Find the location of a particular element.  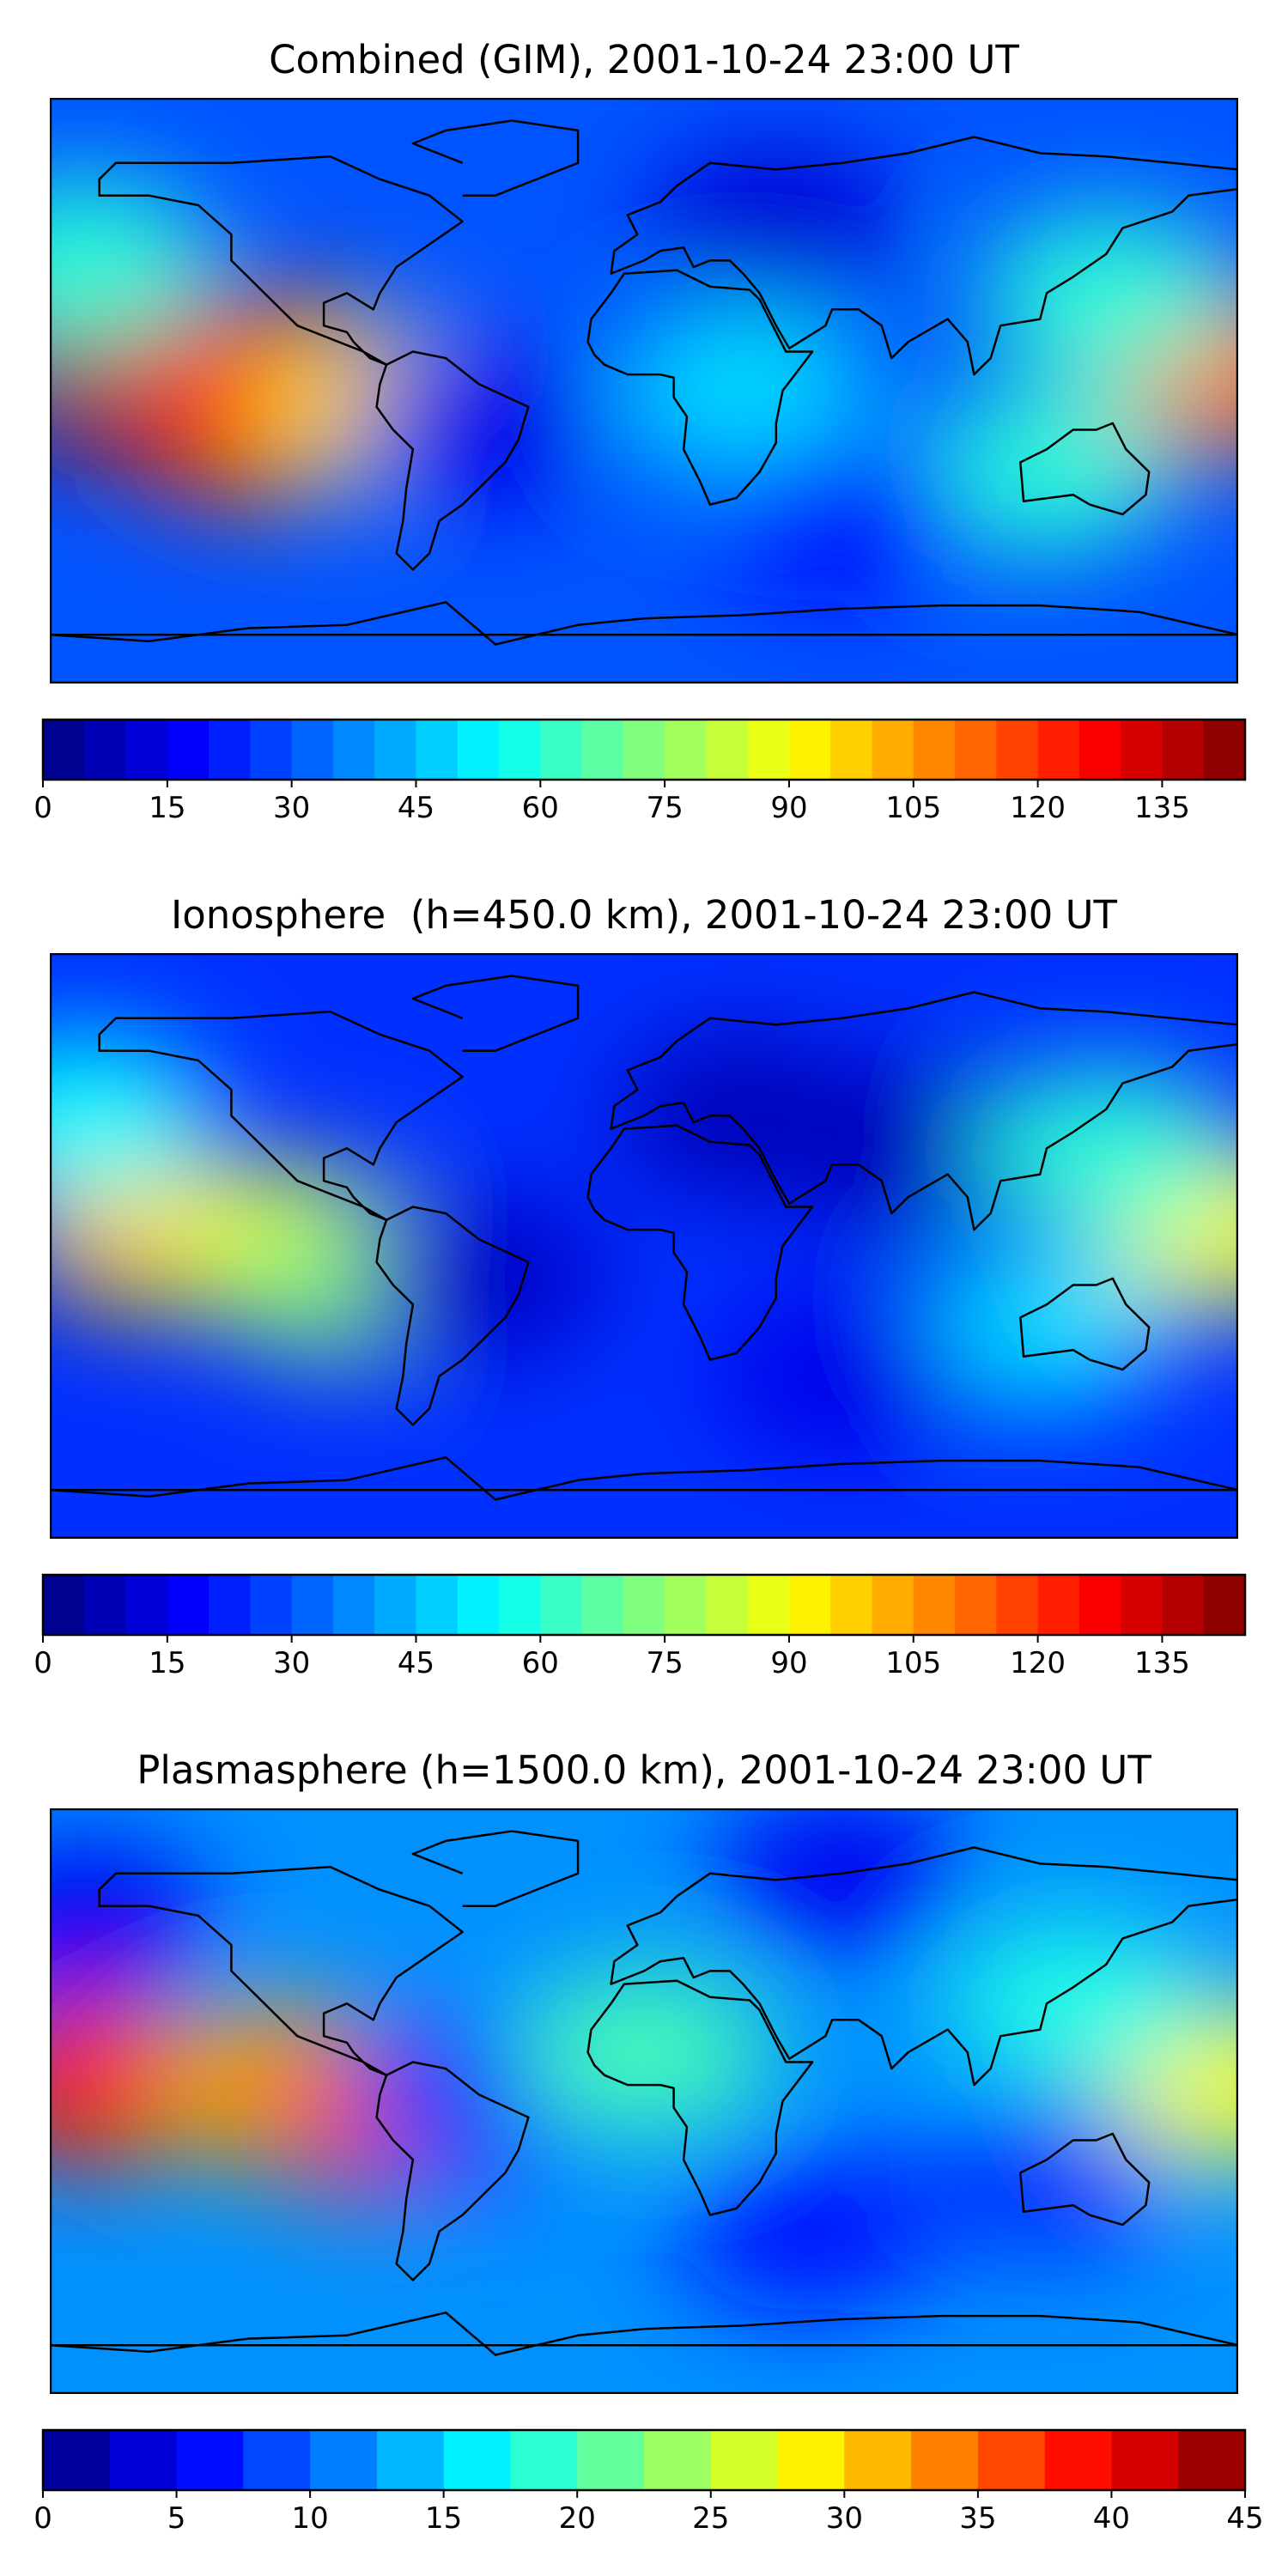

colorbar-frame is located at coordinates (644, 749).